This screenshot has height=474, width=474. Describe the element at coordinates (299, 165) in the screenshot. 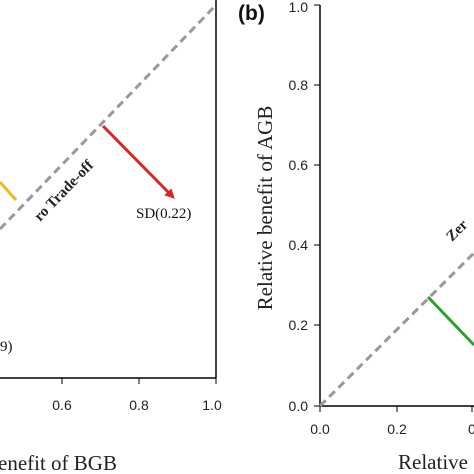

I see `panel-b-y-tick-label: 0.6` at that location.